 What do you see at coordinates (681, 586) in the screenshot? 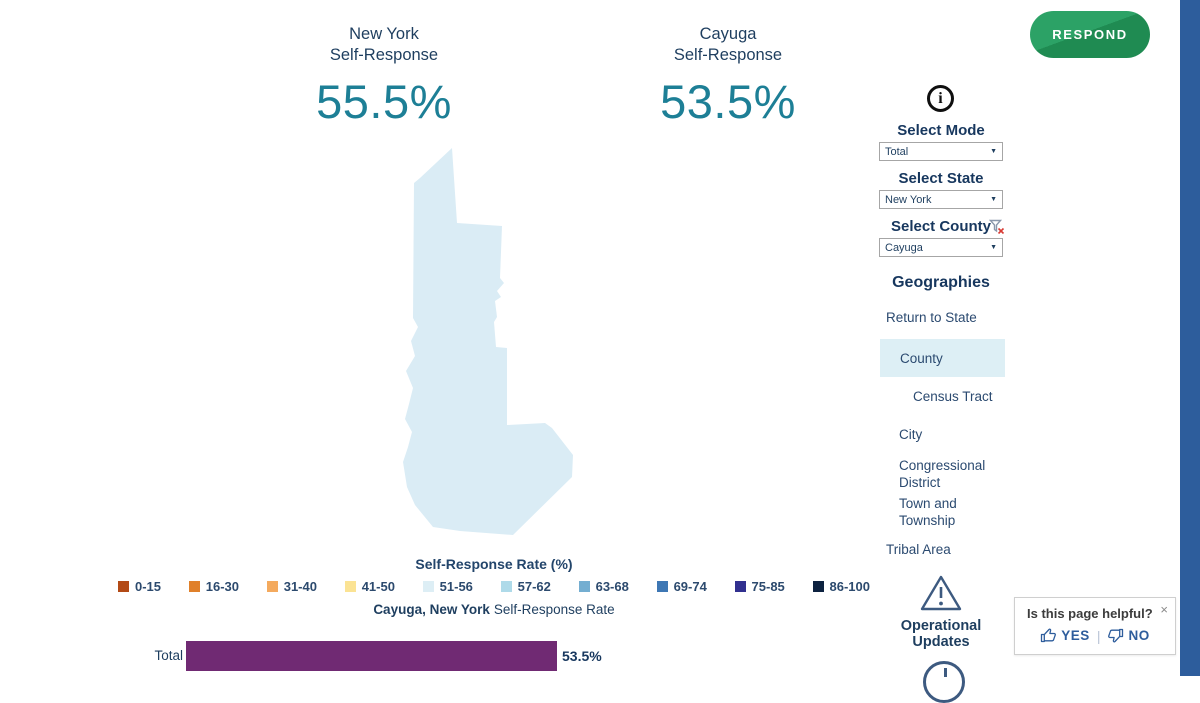
I see `legend-item: 69-74` at bounding box center [681, 586].